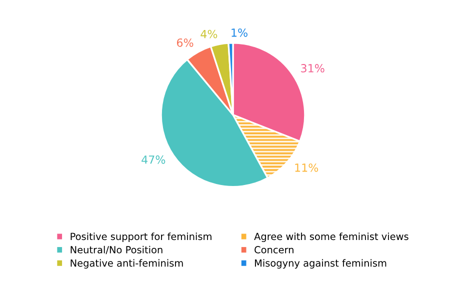 The height and width of the screenshot is (283, 466). I want to click on data-label: 11%, so click(306, 167).